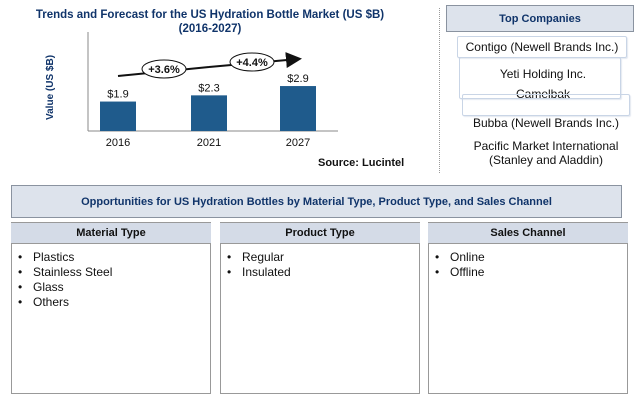  Describe the element at coordinates (117, 95) in the screenshot. I see `data-label: $1.9` at that location.